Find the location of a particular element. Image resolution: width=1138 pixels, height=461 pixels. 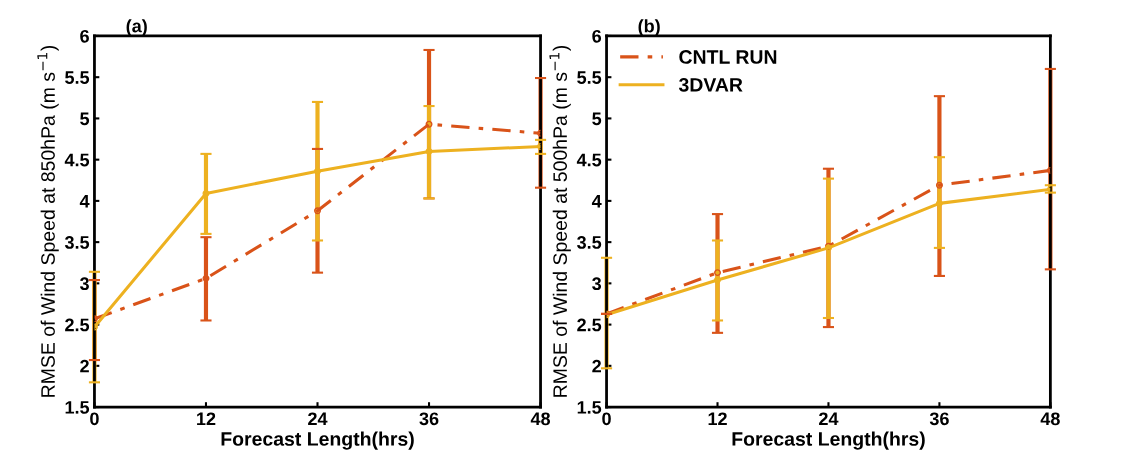

chart-title: (a) is located at coordinates (136, 27).